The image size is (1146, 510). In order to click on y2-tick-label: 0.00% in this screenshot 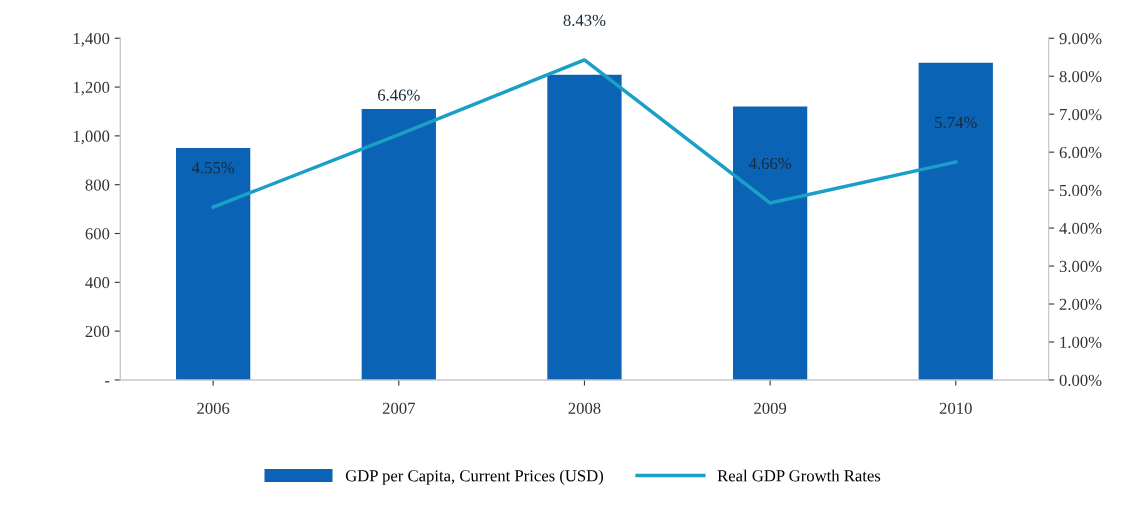, I will do `click(1080, 380)`.